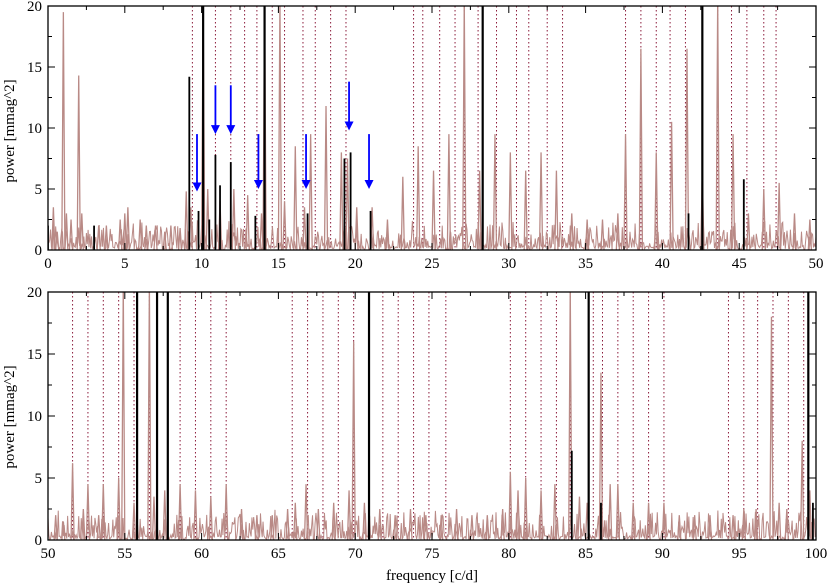 The width and height of the screenshot is (829, 583). Describe the element at coordinates (355, 264) in the screenshot. I see `x-tick-label: 20` at that location.